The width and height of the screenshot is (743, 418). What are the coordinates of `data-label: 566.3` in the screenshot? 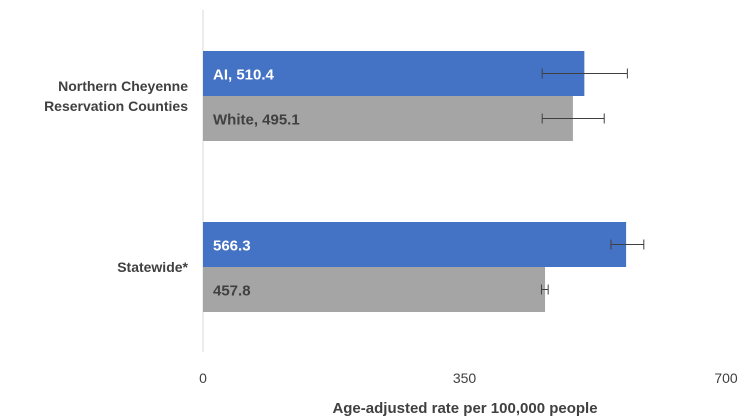 It's located at (232, 246).